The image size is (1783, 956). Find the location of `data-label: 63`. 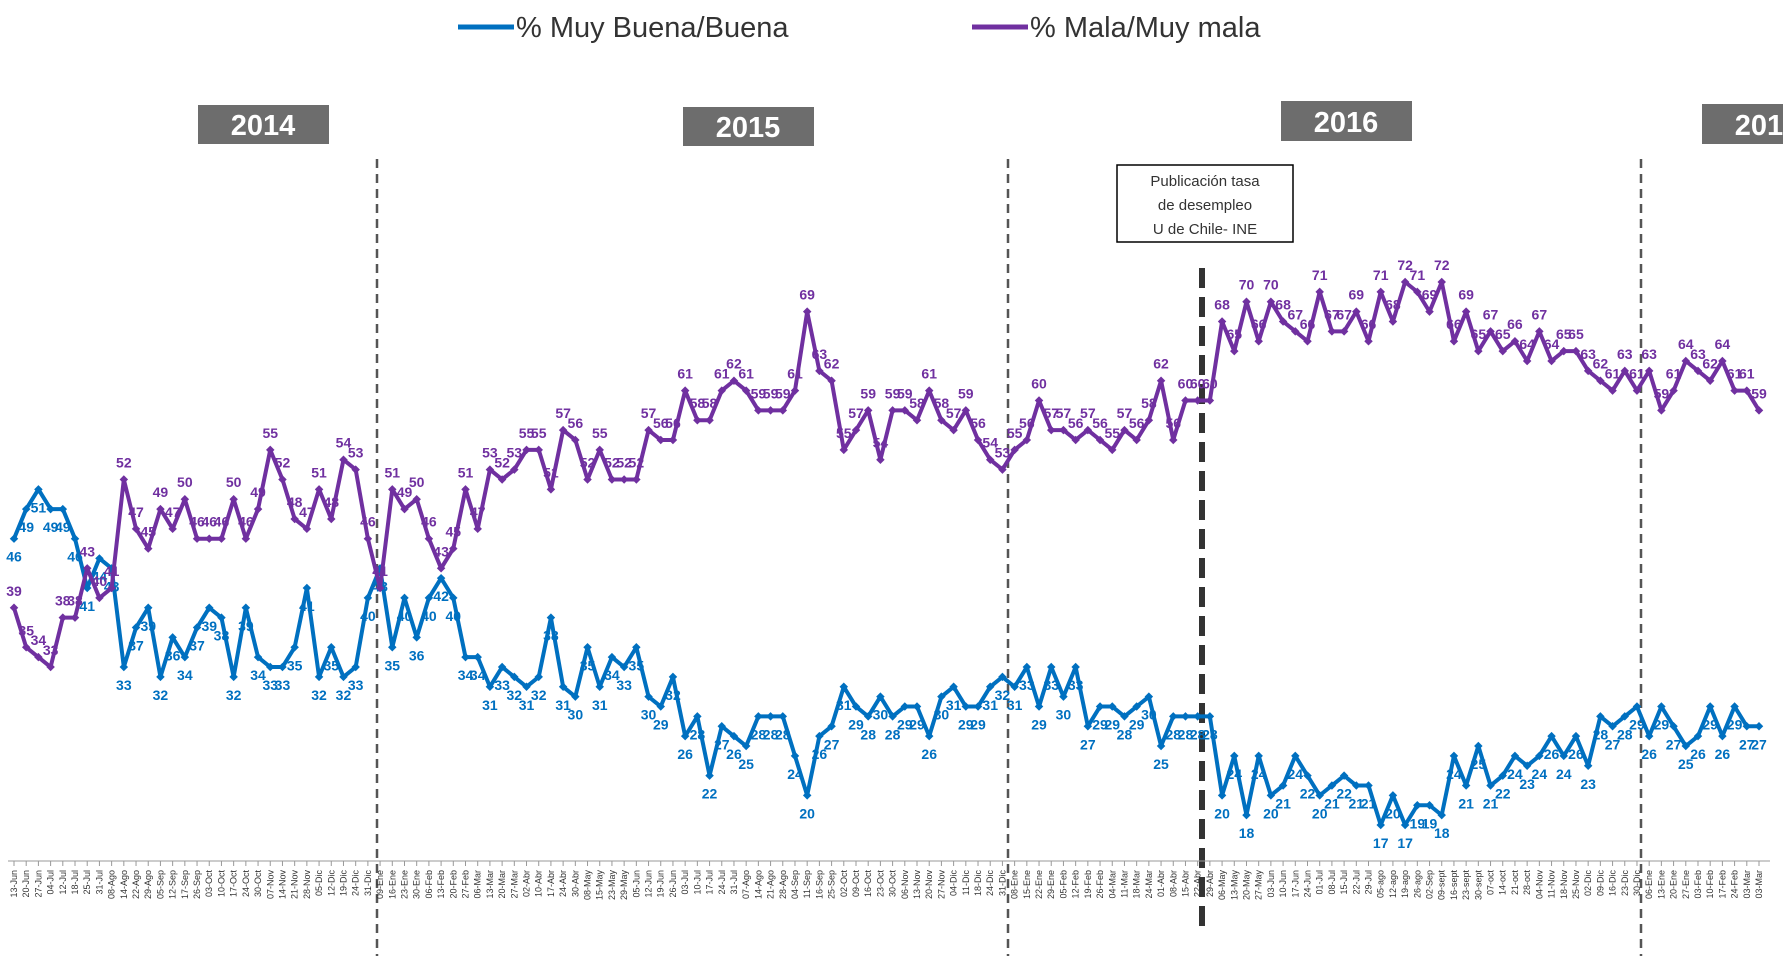

data-label: 63 is located at coordinates (1649, 354).